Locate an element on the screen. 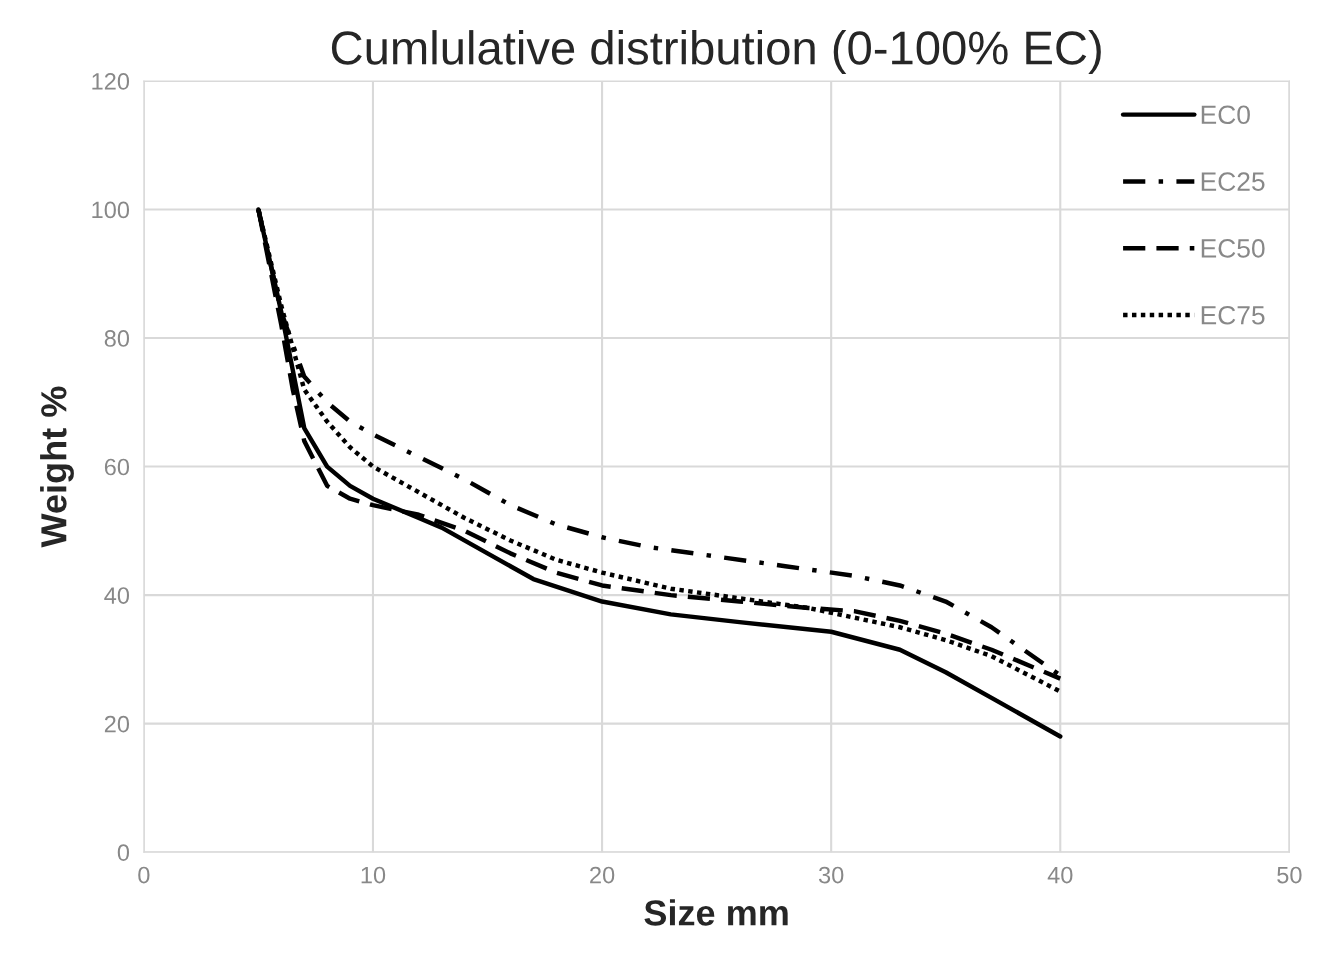  y-tick-label: 60 is located at coordinates (117, 467).